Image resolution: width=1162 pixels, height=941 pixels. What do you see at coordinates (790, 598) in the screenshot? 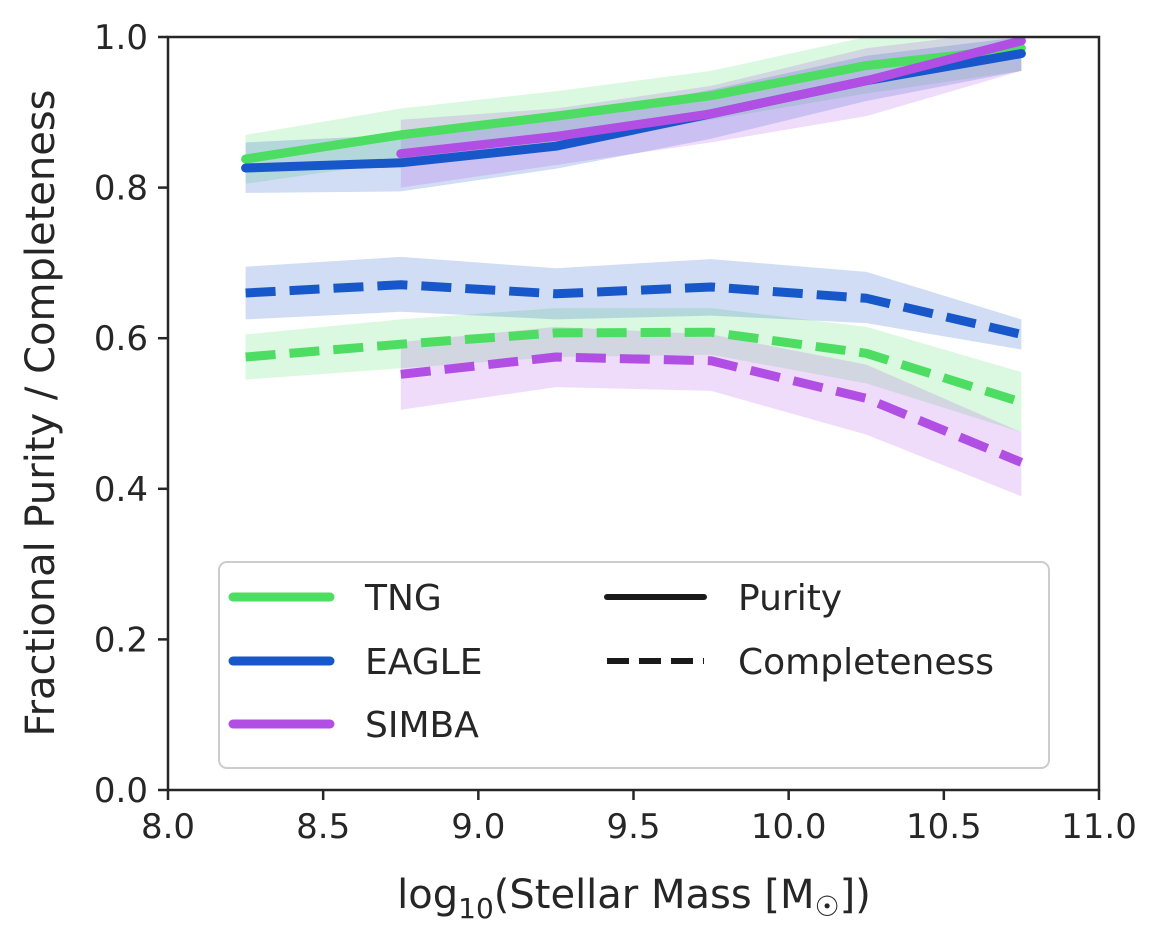
I see `legend-label-purity: Purity` at bounding box center [790, 598].